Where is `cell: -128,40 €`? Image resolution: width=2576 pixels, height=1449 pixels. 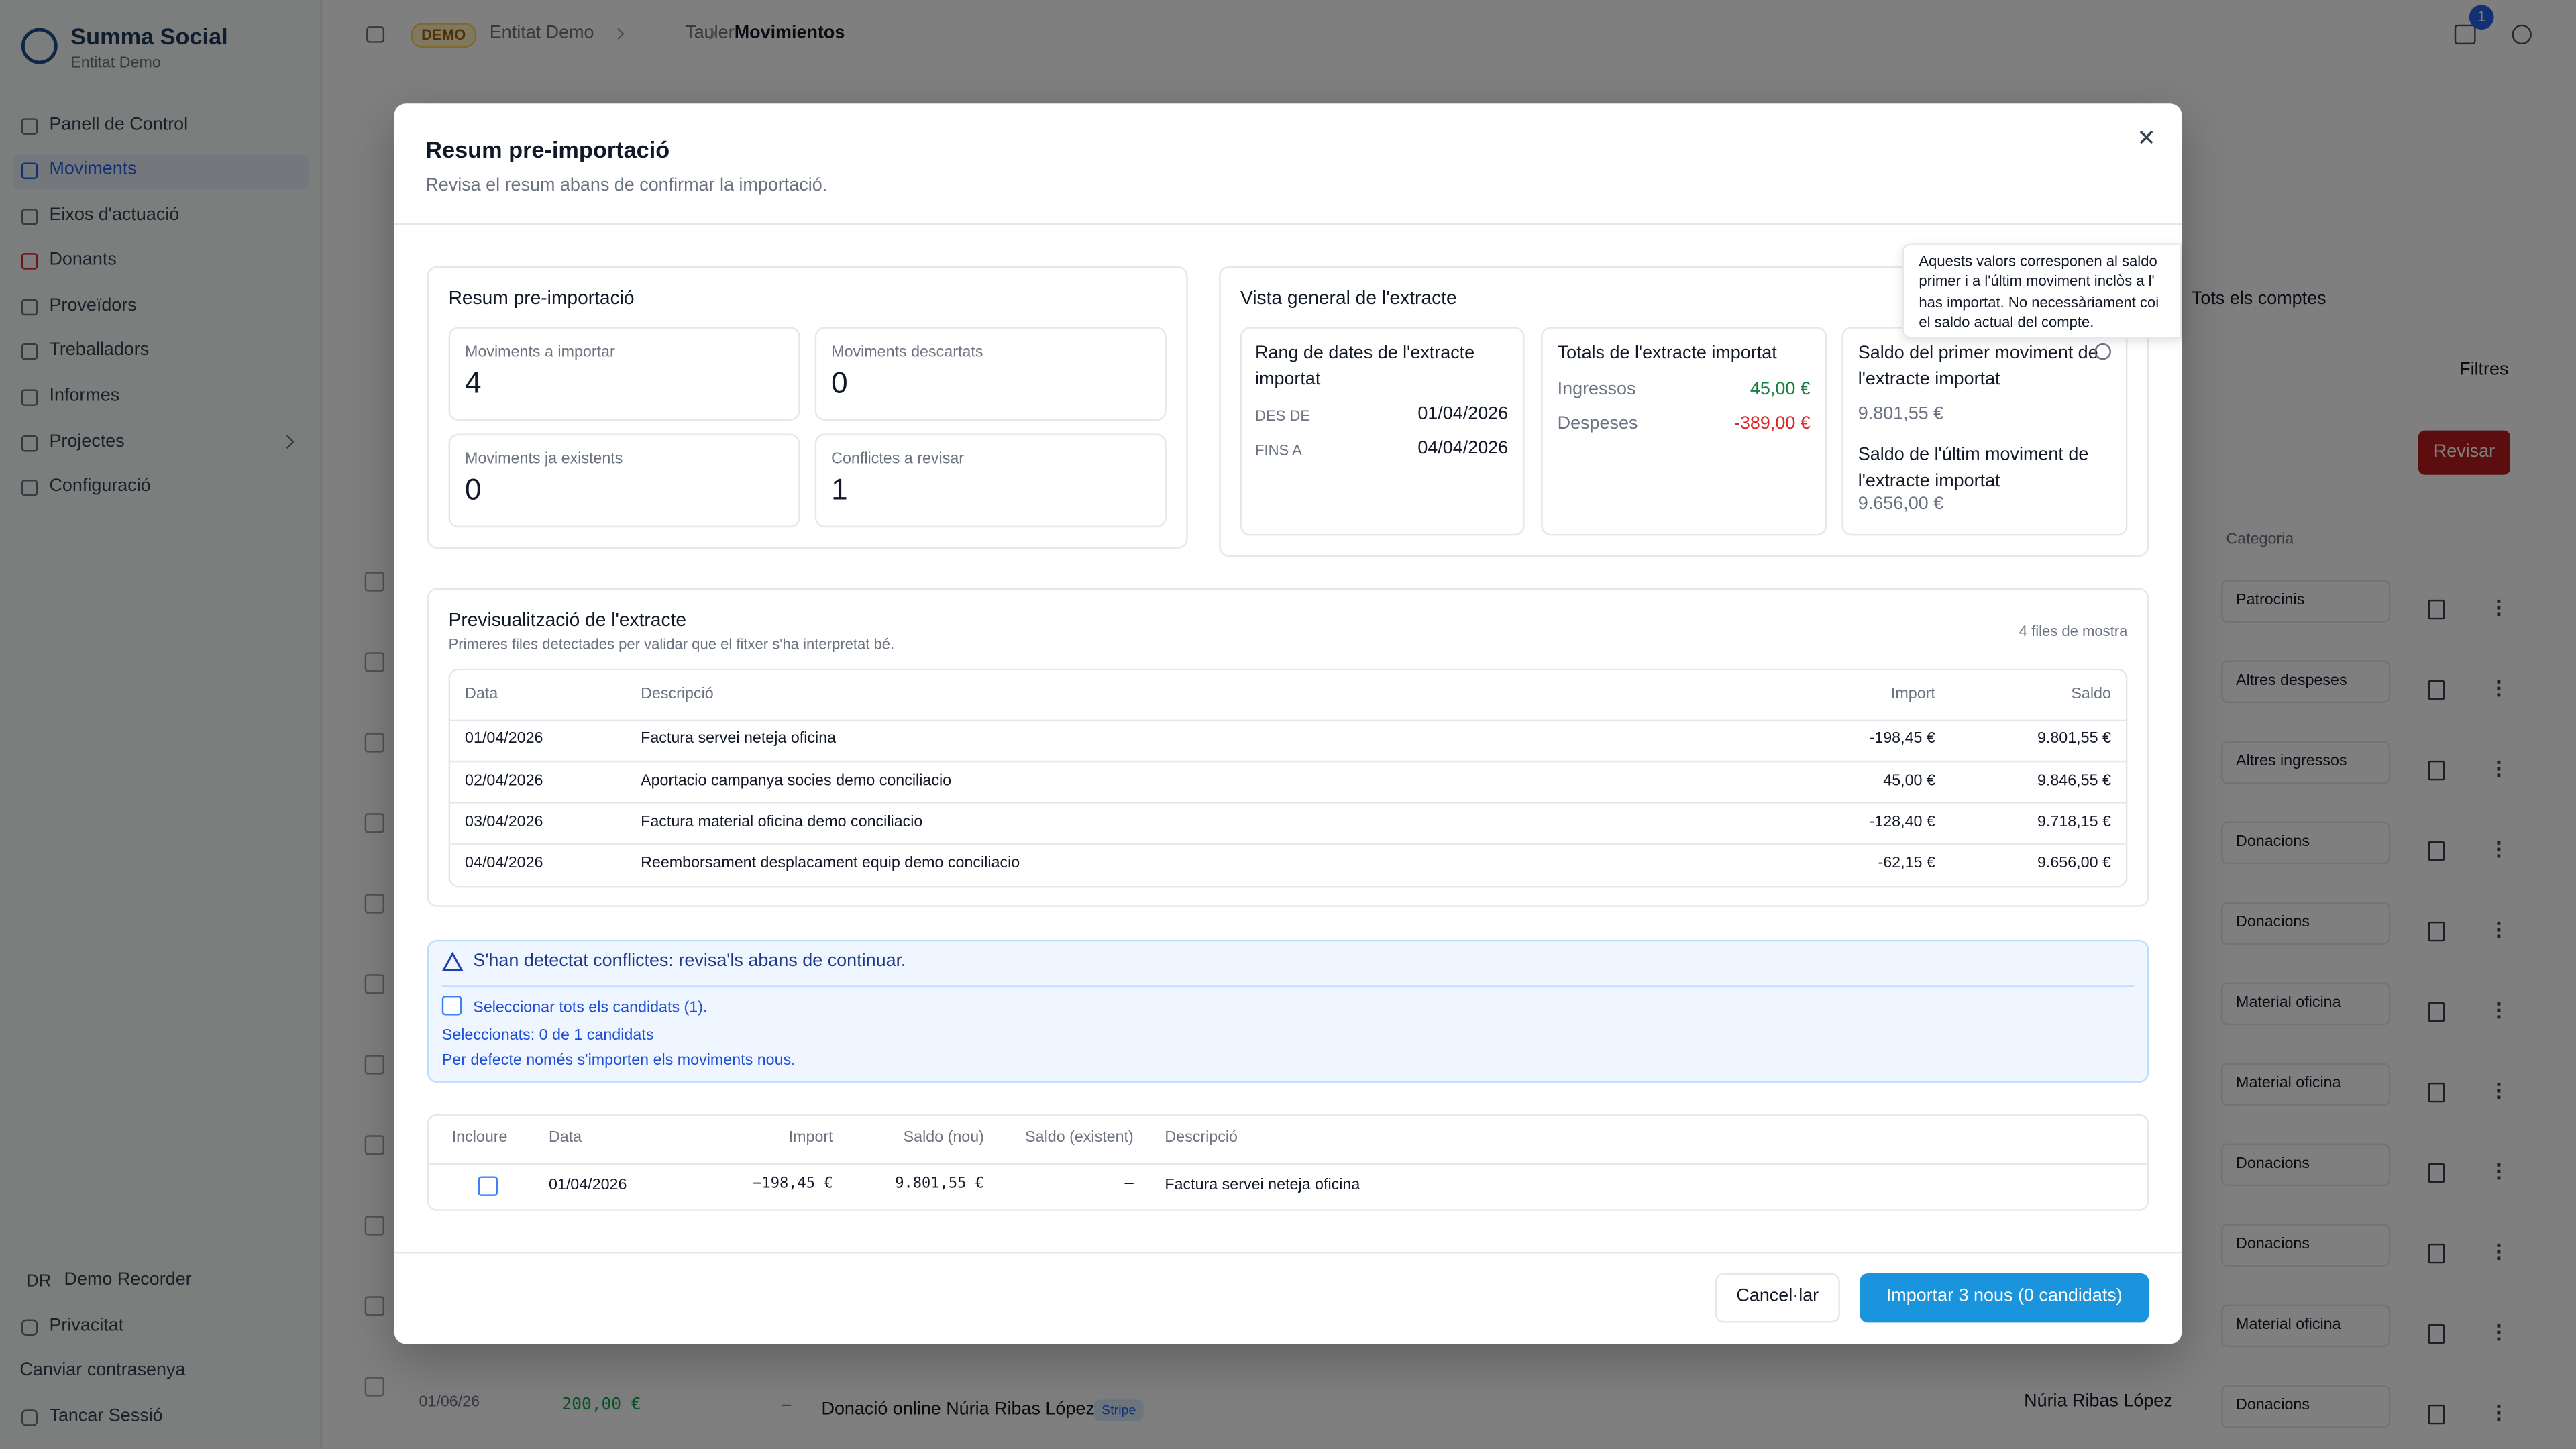 cell: -128,40 € is located at coordinates (1902, 822).